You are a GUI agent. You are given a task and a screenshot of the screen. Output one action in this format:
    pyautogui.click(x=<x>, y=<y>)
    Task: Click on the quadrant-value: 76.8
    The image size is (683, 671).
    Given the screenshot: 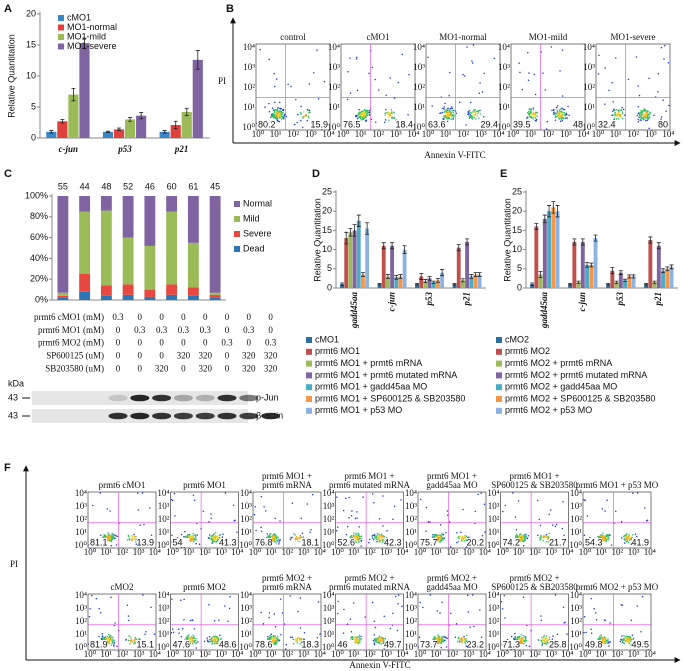 What is the action you would take?
    pyautogui.click(x=264, y=542)
    